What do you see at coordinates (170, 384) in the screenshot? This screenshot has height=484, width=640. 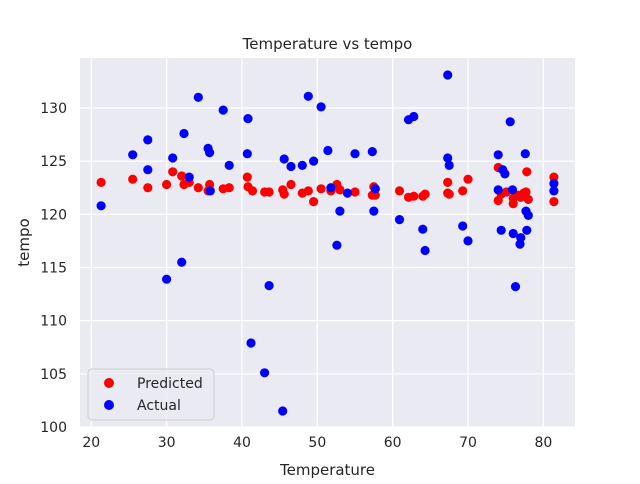 I see `legend-label-predicted: Predicted` at bounding box center [170, 384].